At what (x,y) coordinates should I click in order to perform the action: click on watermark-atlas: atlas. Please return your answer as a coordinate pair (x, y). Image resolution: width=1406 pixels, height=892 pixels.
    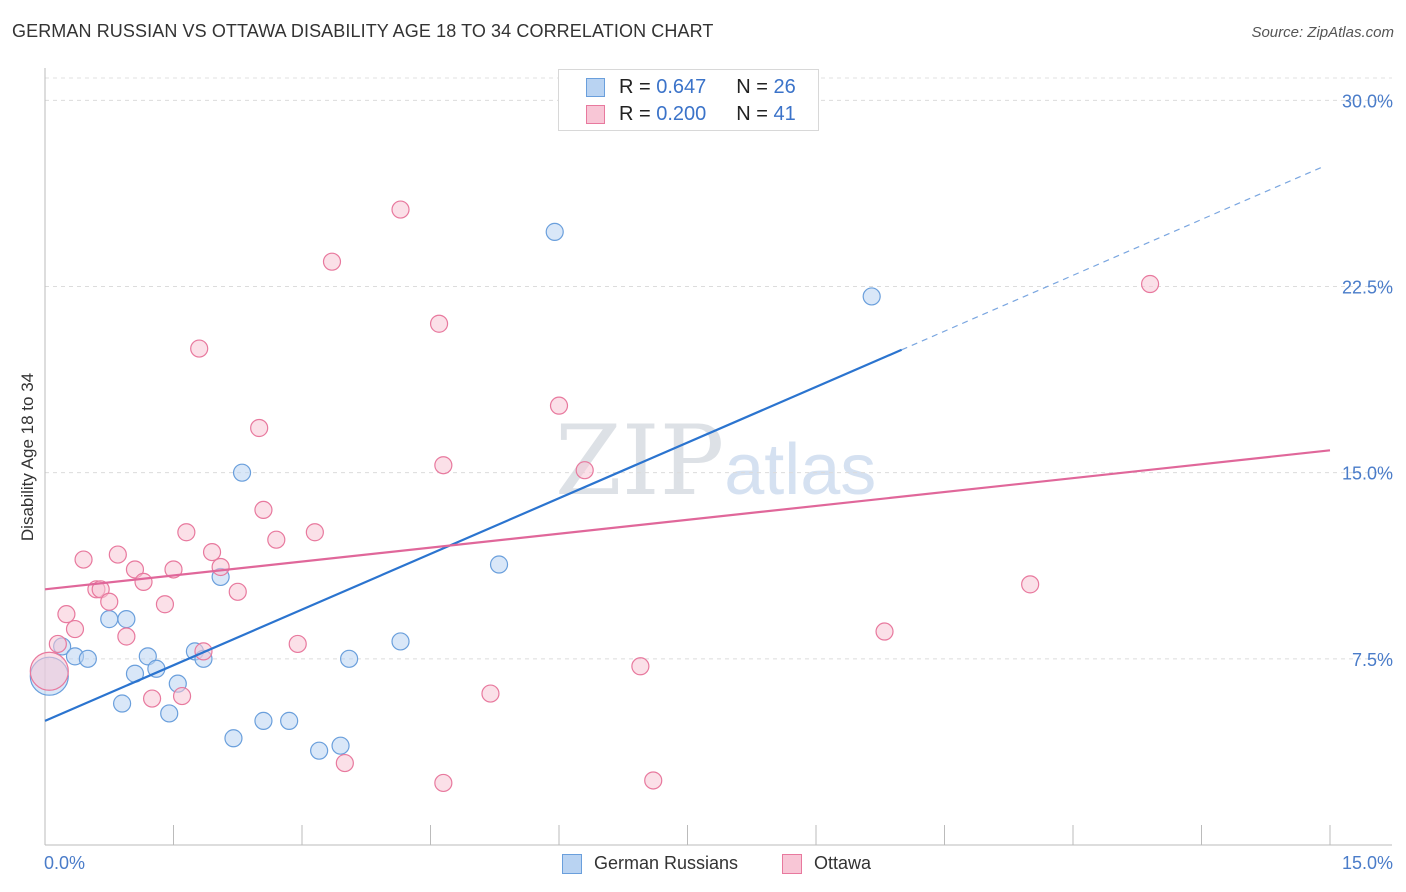
    Looking at the image, I should click on (800, 470).